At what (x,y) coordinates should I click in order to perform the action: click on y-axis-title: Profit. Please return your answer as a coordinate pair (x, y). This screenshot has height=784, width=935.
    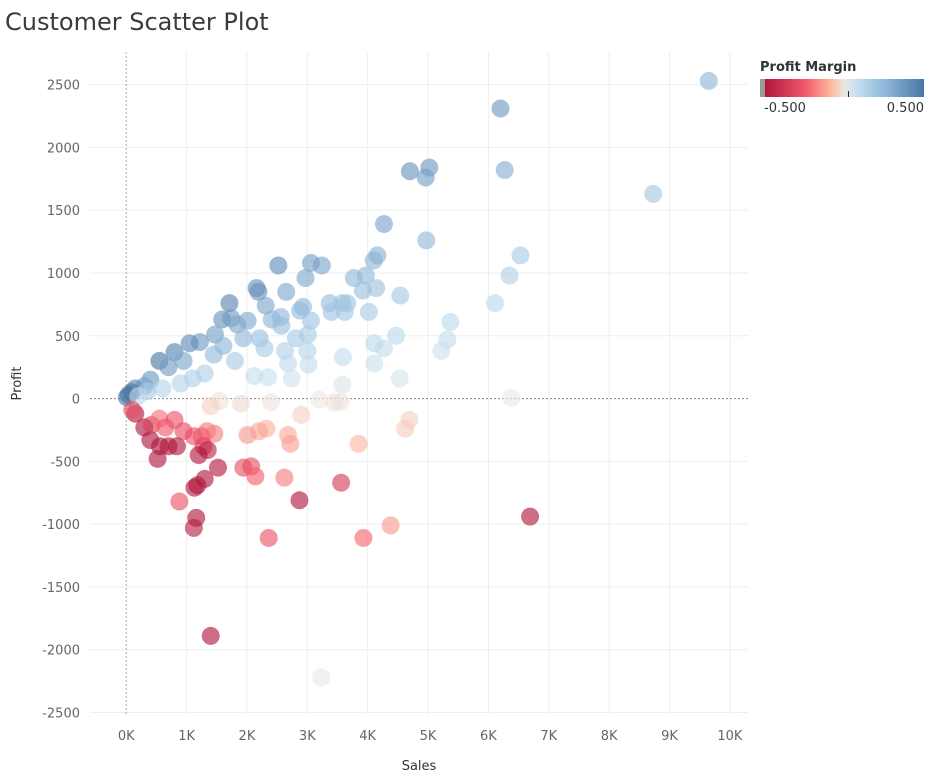
    Looking at the image, I should click on (17, 384).